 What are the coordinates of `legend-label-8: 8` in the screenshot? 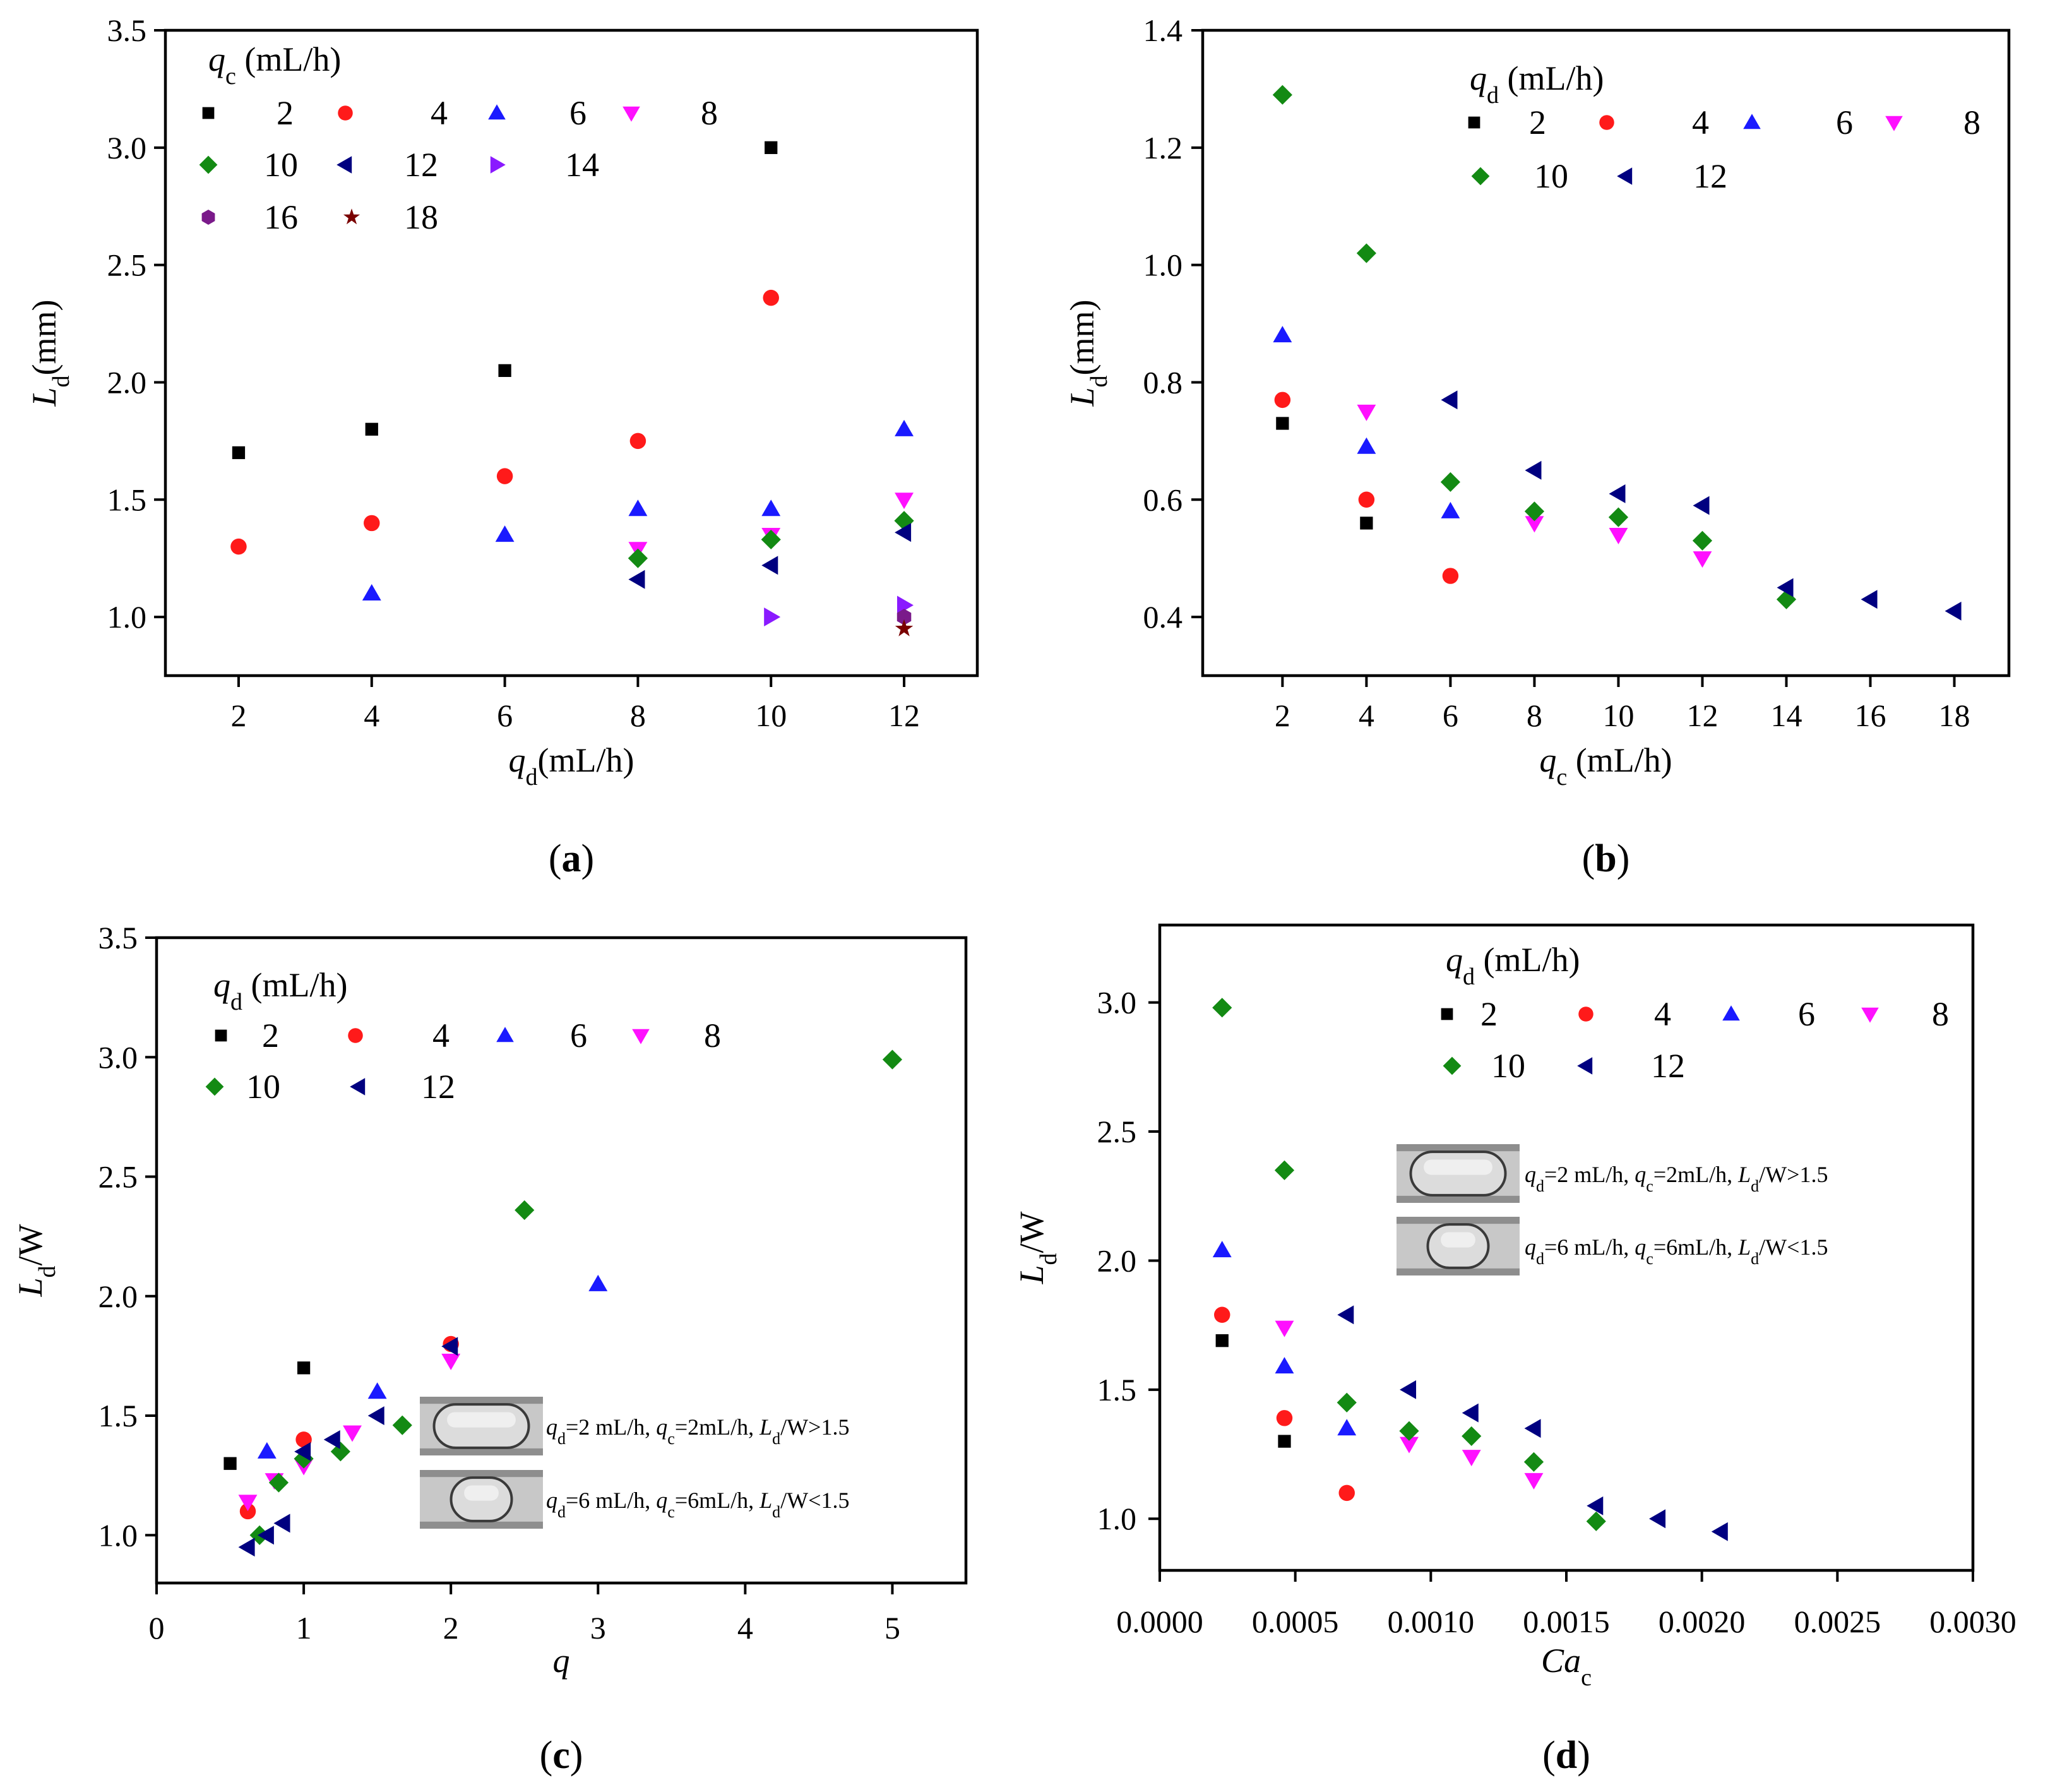 It's located at (709, 113).